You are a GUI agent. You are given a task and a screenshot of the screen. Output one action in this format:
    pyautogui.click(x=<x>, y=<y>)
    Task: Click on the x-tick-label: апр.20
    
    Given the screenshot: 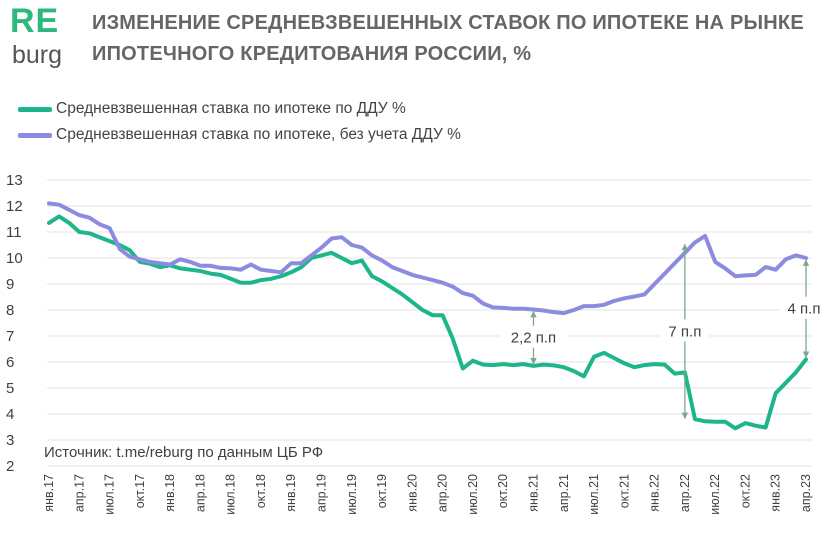 What is the action you would take?
    pyautogui.click(x=443, y=493)
    